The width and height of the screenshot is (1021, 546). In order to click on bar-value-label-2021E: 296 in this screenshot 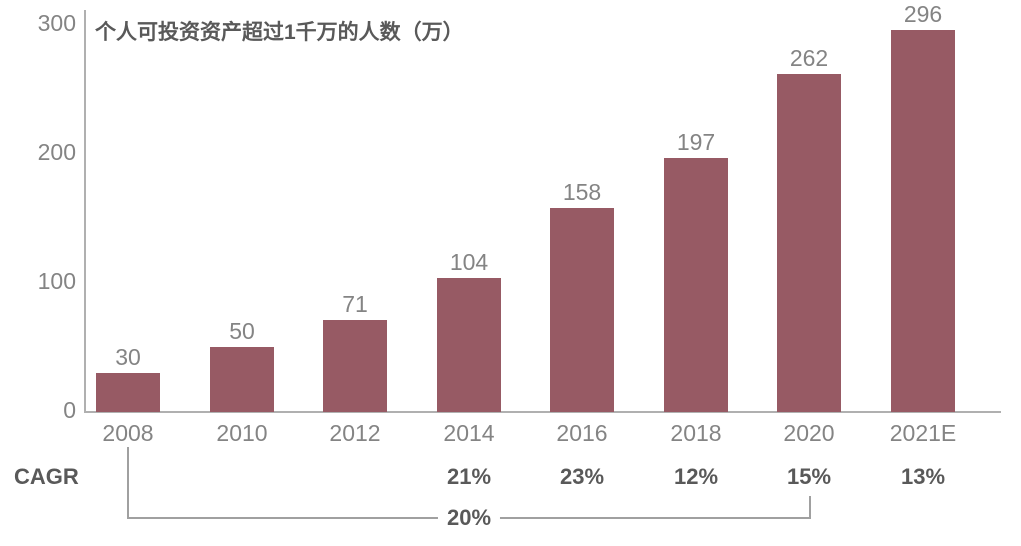, I will do `click(923, 14)`.